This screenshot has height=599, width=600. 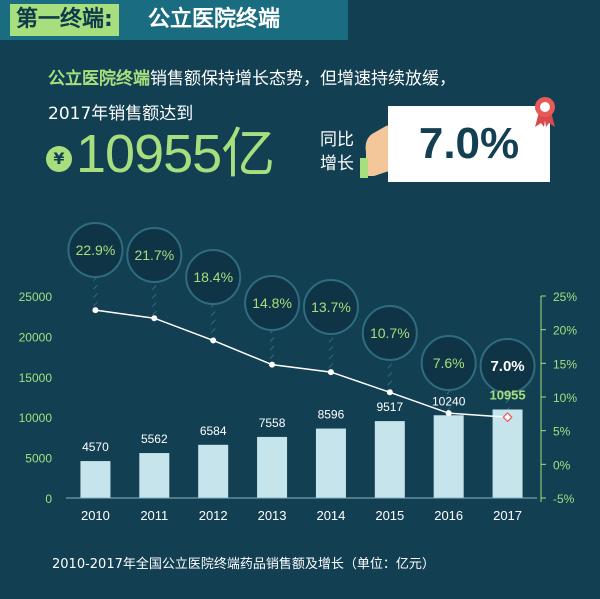 I want to click on section-banner: 第一终端: 公立医院终端, so click(x=174, y=20).